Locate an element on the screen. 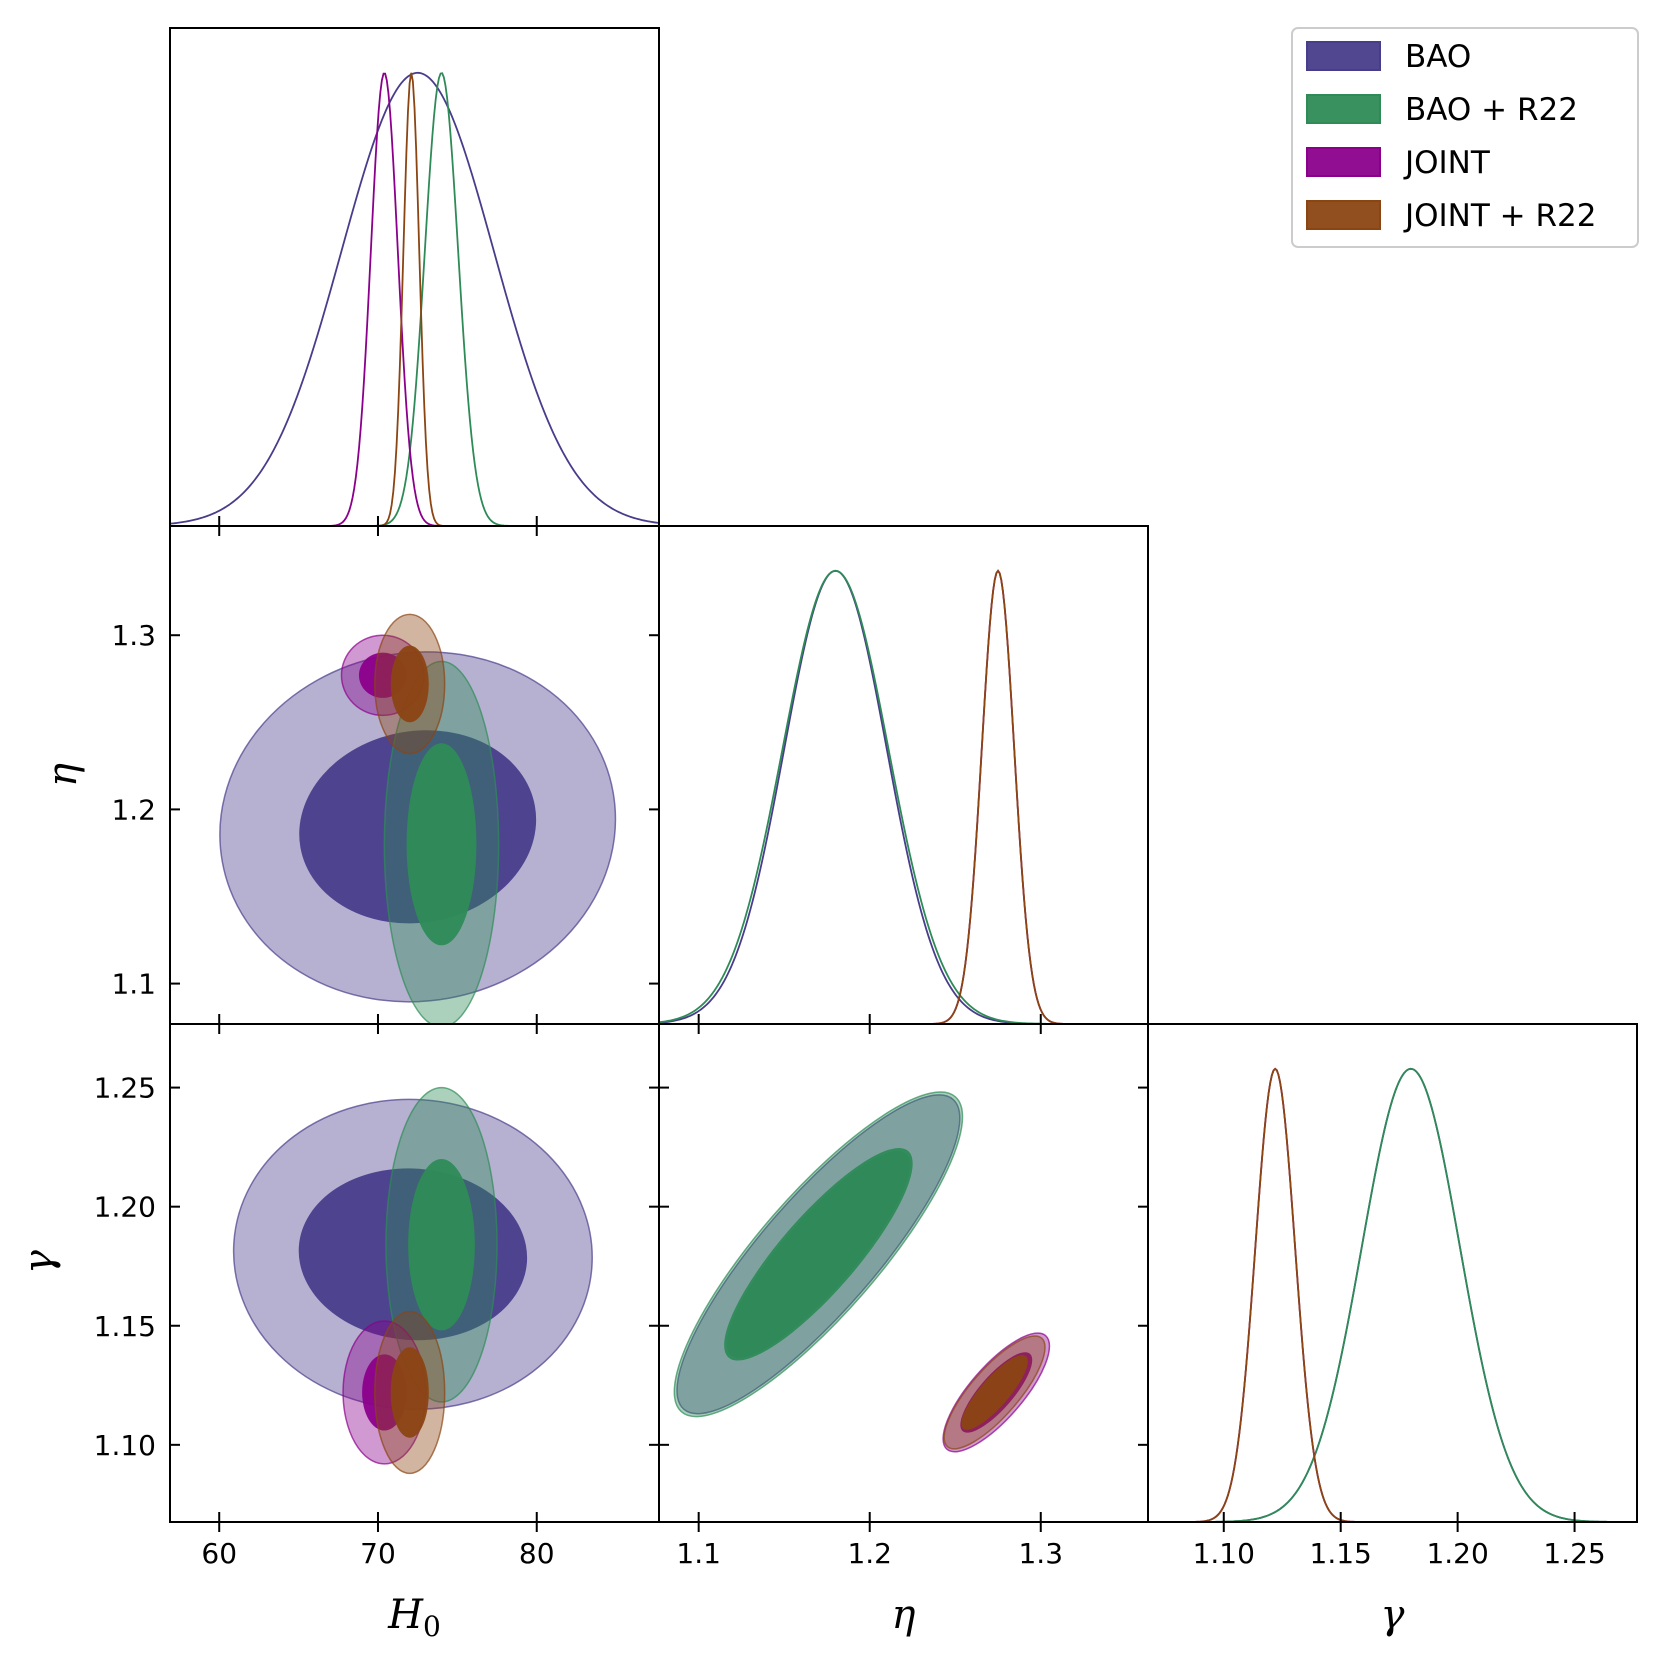  legend: BAO BAO + R22 JOINT JOINT + R22 is located at coordinates (1465, 137).